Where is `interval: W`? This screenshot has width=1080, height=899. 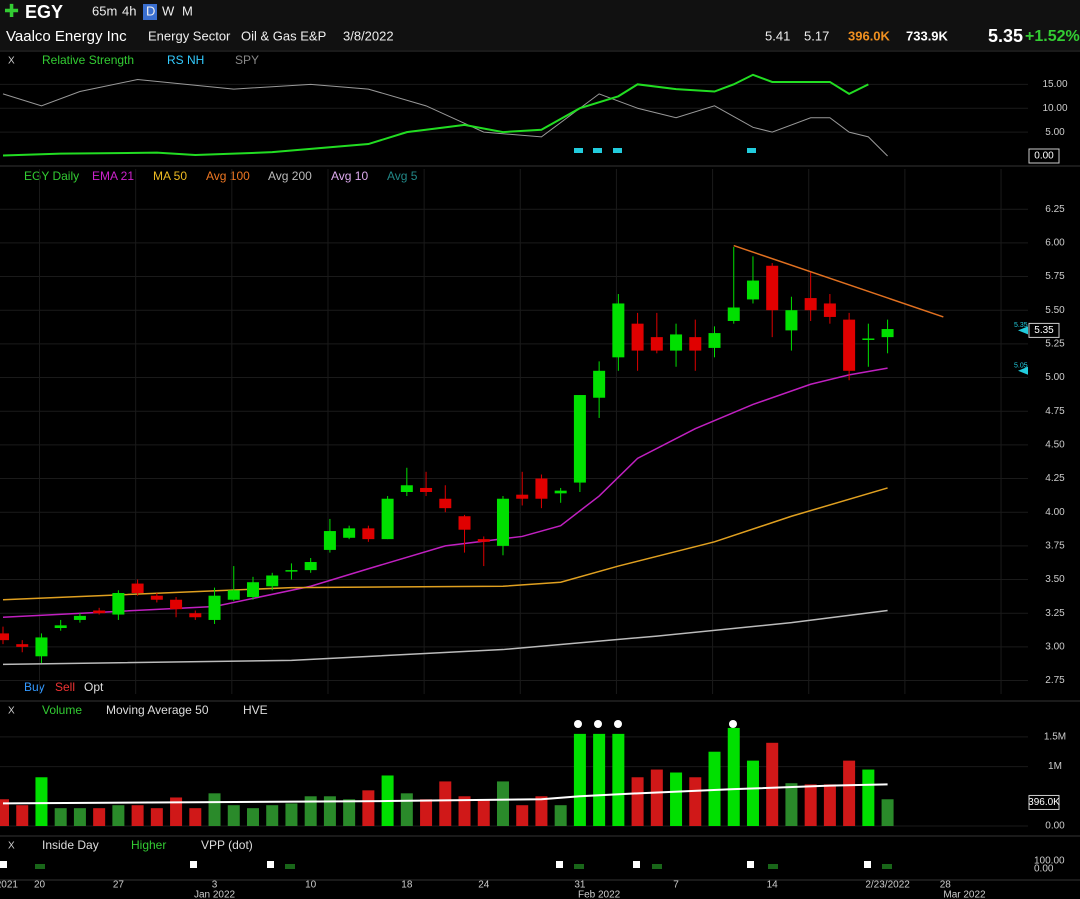
interval: W is located at coordinates (168, 10).